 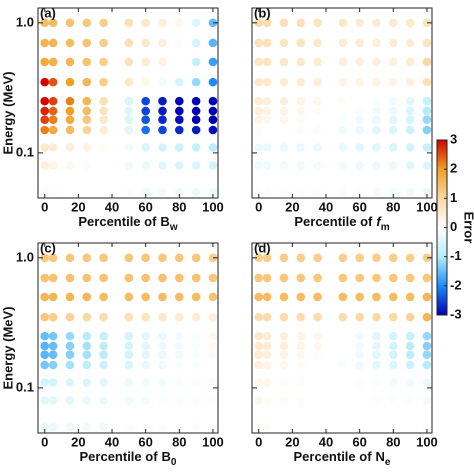 I want to click on x-tick-label: 100, so click(x=427, y=206).